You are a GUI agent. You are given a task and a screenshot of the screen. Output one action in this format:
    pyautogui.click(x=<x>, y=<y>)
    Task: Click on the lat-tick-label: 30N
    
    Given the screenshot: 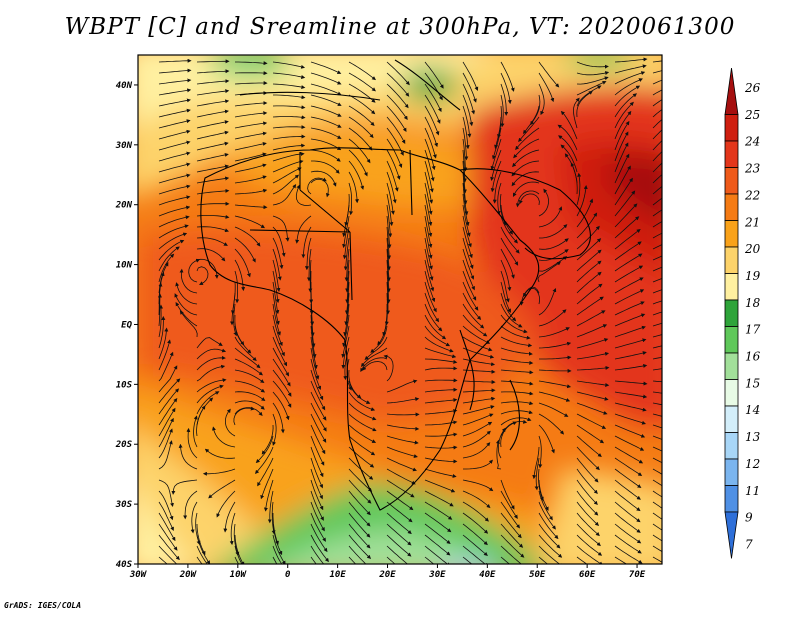 What is the action you would take?
    pyautogui.click(x=124, y=146)
    